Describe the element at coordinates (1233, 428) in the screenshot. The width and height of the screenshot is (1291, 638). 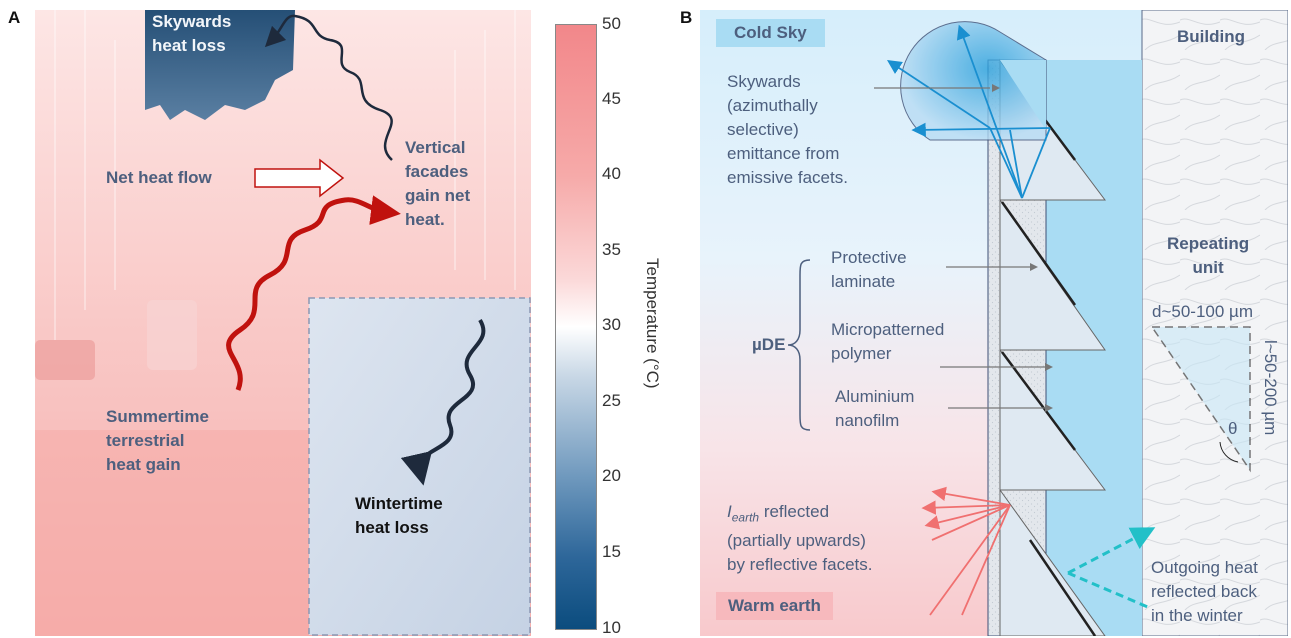
I see `theta-label: θ` at that location.